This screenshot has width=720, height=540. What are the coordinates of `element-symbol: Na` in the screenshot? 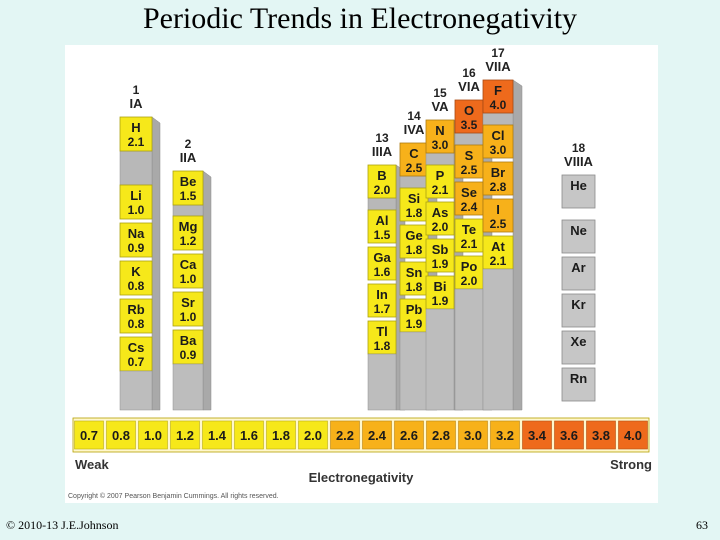 It's located at (136, 233).